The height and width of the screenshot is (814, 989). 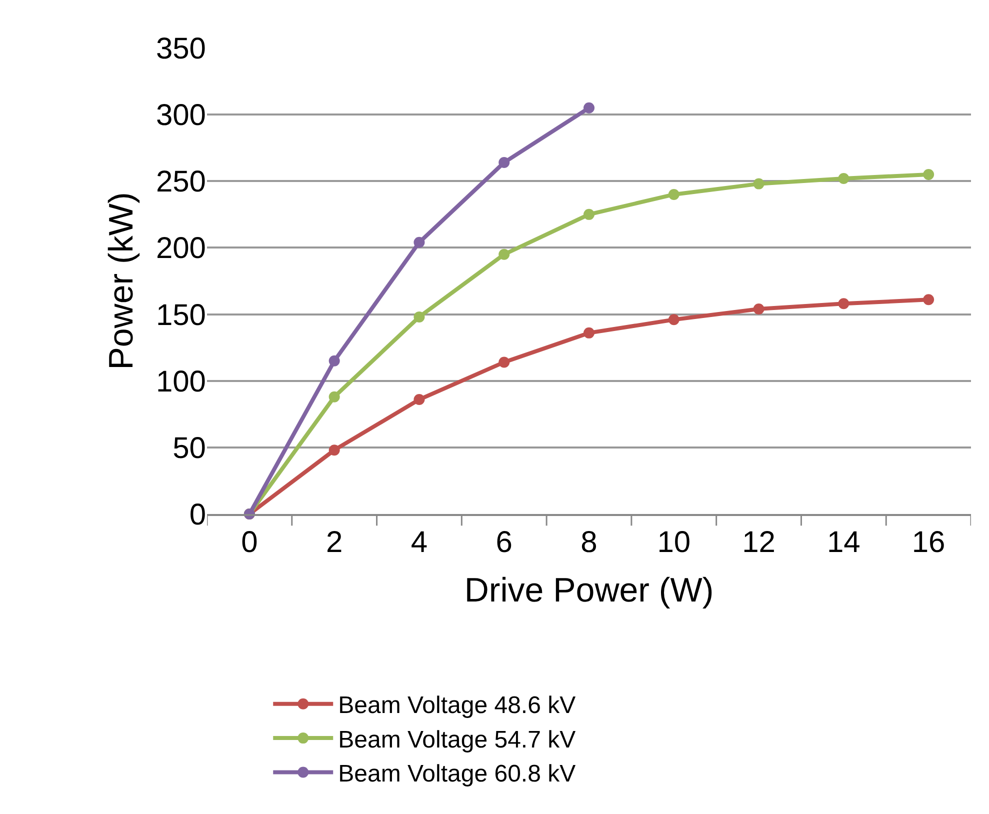 What do you see at coordinates (181, 49) in the screenshot?
I see `y-tick-label: 350` at bounding box center [181, 49].